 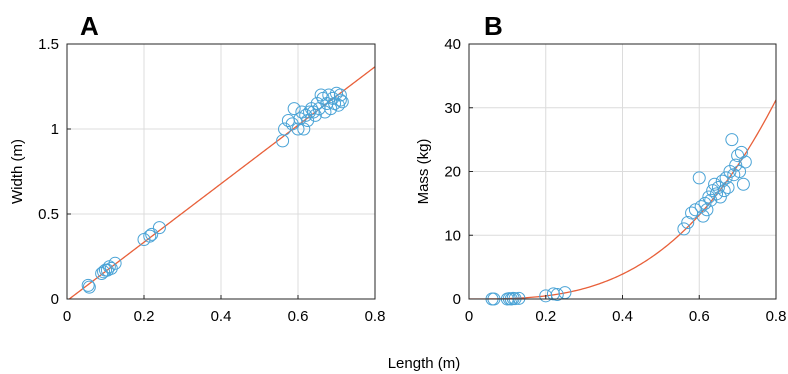 What do you see at coordinates (452, 172) in the screenshot?
I see `y-tick-label: 20` at bounding box center [452, 172].